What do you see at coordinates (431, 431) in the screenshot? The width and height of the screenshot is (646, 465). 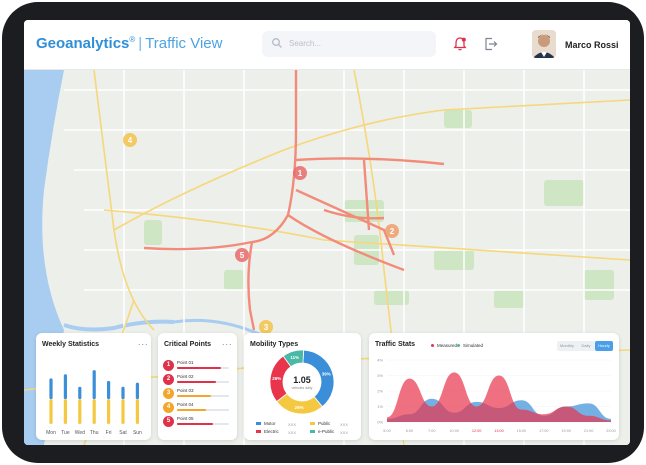 I see `x-tick-label: 7:00` at bounding box center [431, 431].